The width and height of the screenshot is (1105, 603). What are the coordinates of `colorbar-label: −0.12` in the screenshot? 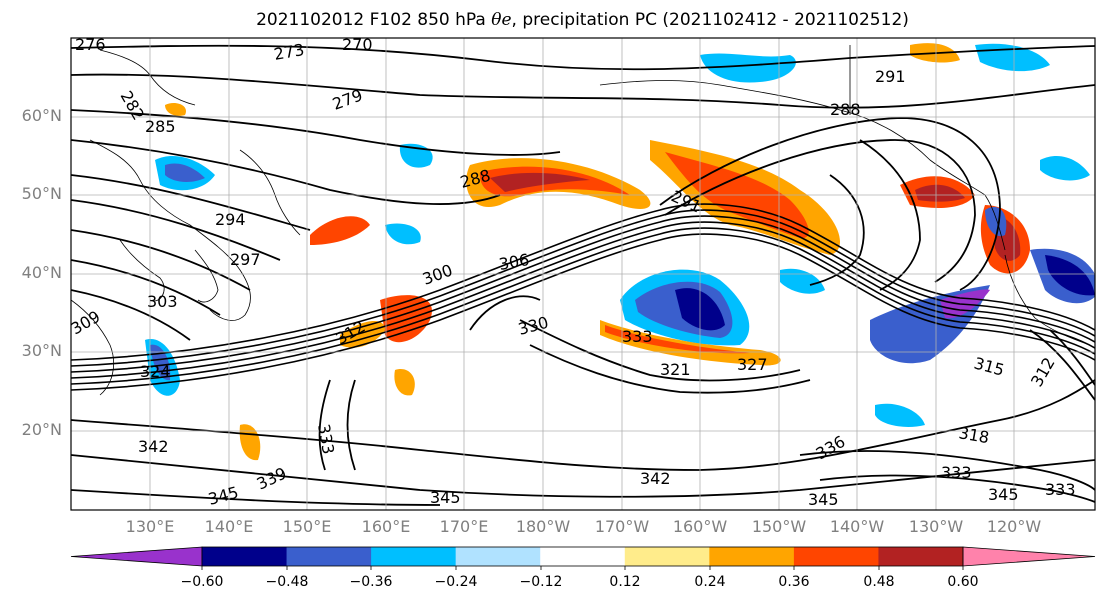 It's located at (541, 582).